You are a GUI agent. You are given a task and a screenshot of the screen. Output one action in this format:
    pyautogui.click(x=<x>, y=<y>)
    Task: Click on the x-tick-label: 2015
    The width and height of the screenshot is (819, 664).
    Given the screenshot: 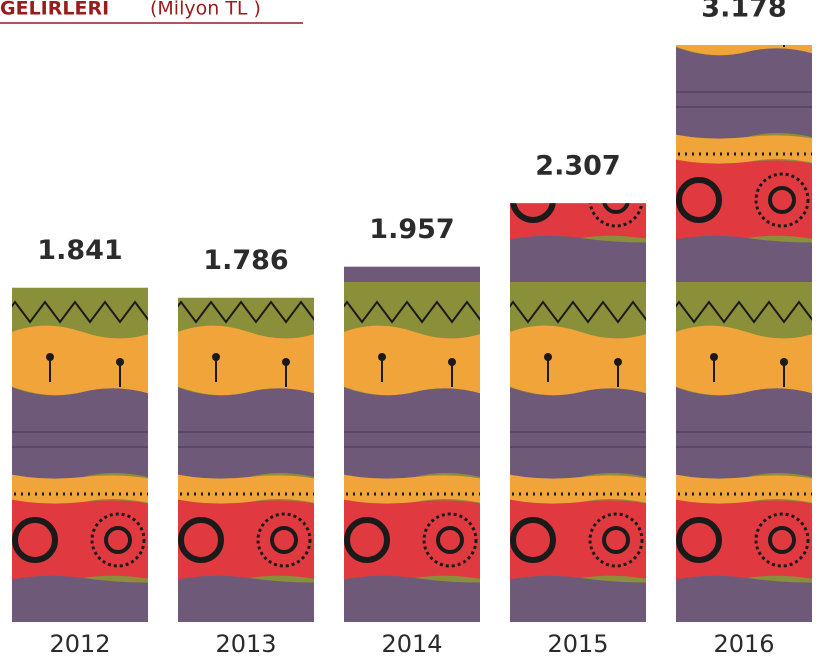 What is the action you would take?
    pyautogui.click(x=577, y=644)
    